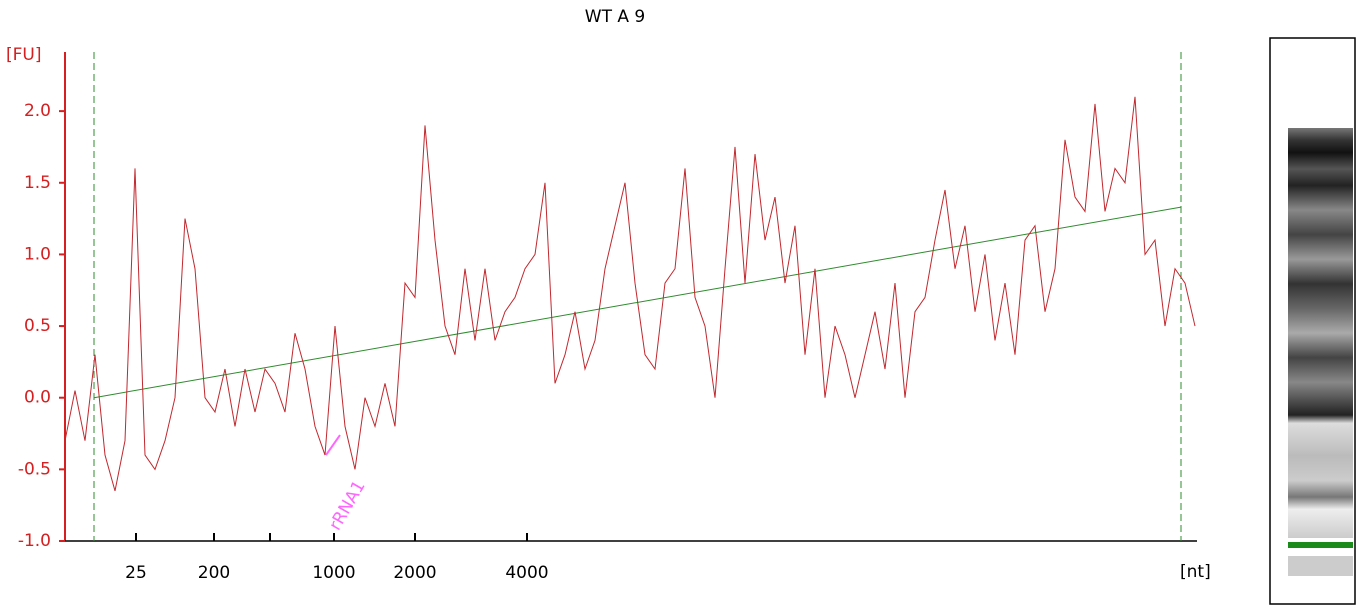 Image resolution: width=1361 pixels, height=609 pixels. Describe the element at coordinates (214, 573) in the screenshot. I see `x-tick-label: 200` at that location.